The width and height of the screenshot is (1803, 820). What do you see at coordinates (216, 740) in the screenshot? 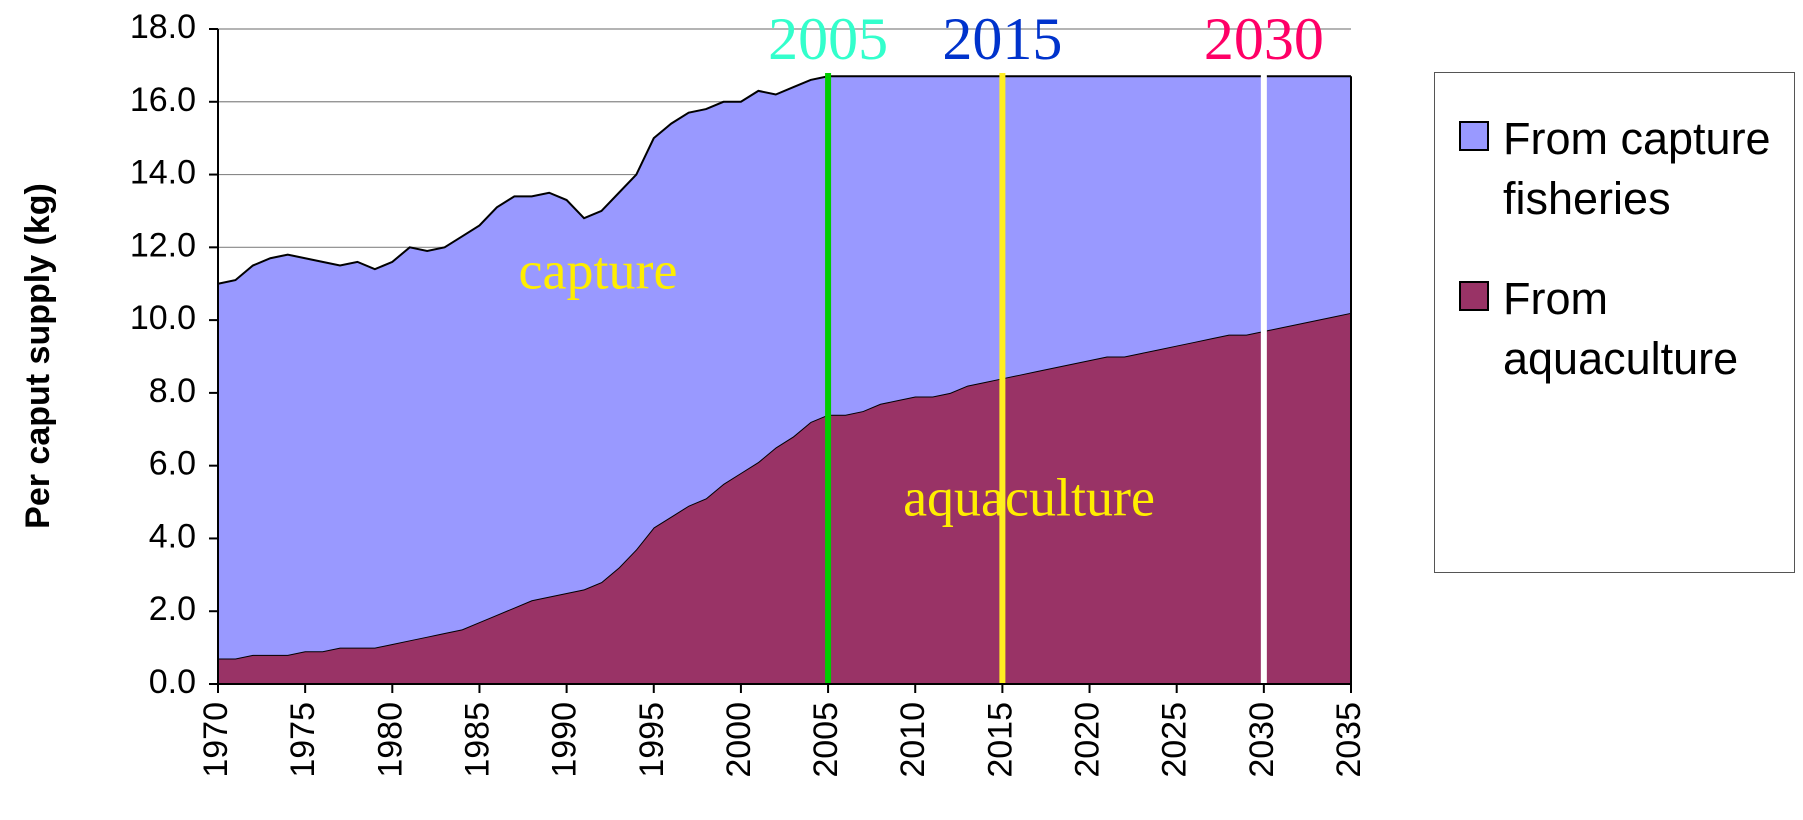
I see `x-tick-label: 1970` at bounding box center [216, 740].